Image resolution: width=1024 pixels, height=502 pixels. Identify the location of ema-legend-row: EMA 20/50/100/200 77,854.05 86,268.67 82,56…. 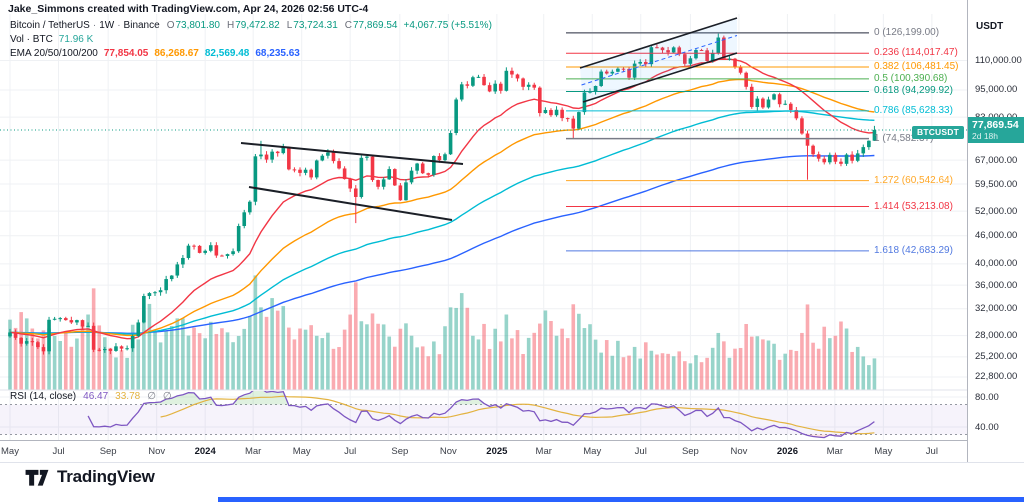
(251, 54).